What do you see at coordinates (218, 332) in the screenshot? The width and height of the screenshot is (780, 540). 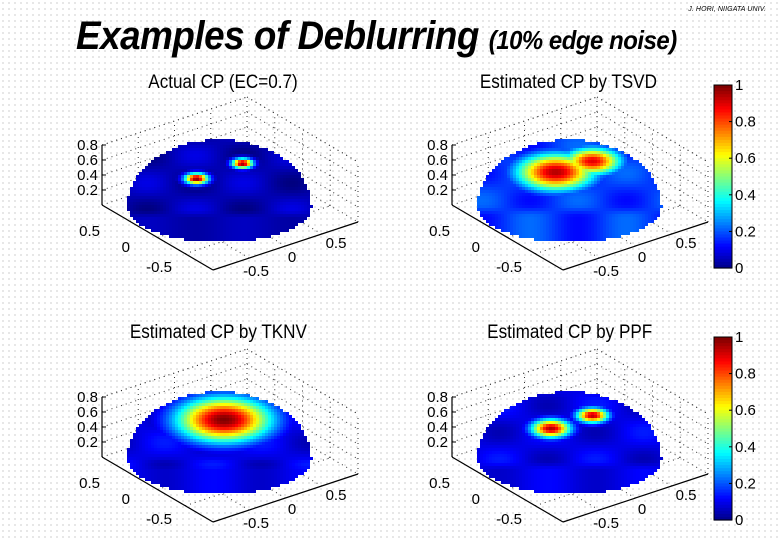 I see `panel-title-tknv: Estimated CP by TKNV` at bounding box center [218, 332].